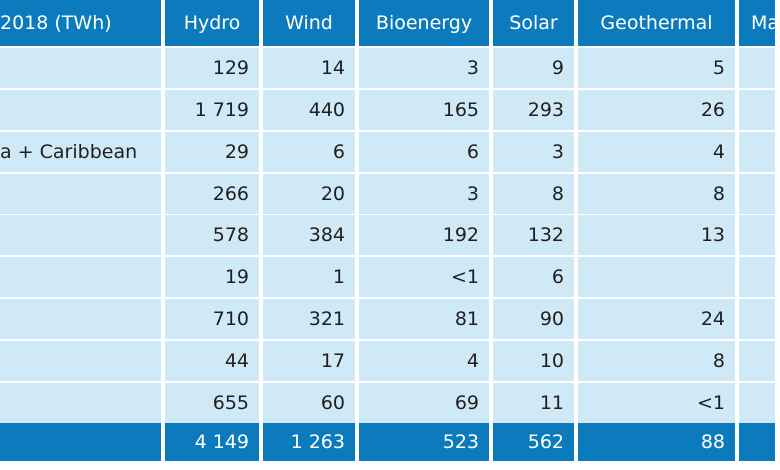 The image size is (780, 470). I want to click on cell-wind: 60, so click(309, 403).